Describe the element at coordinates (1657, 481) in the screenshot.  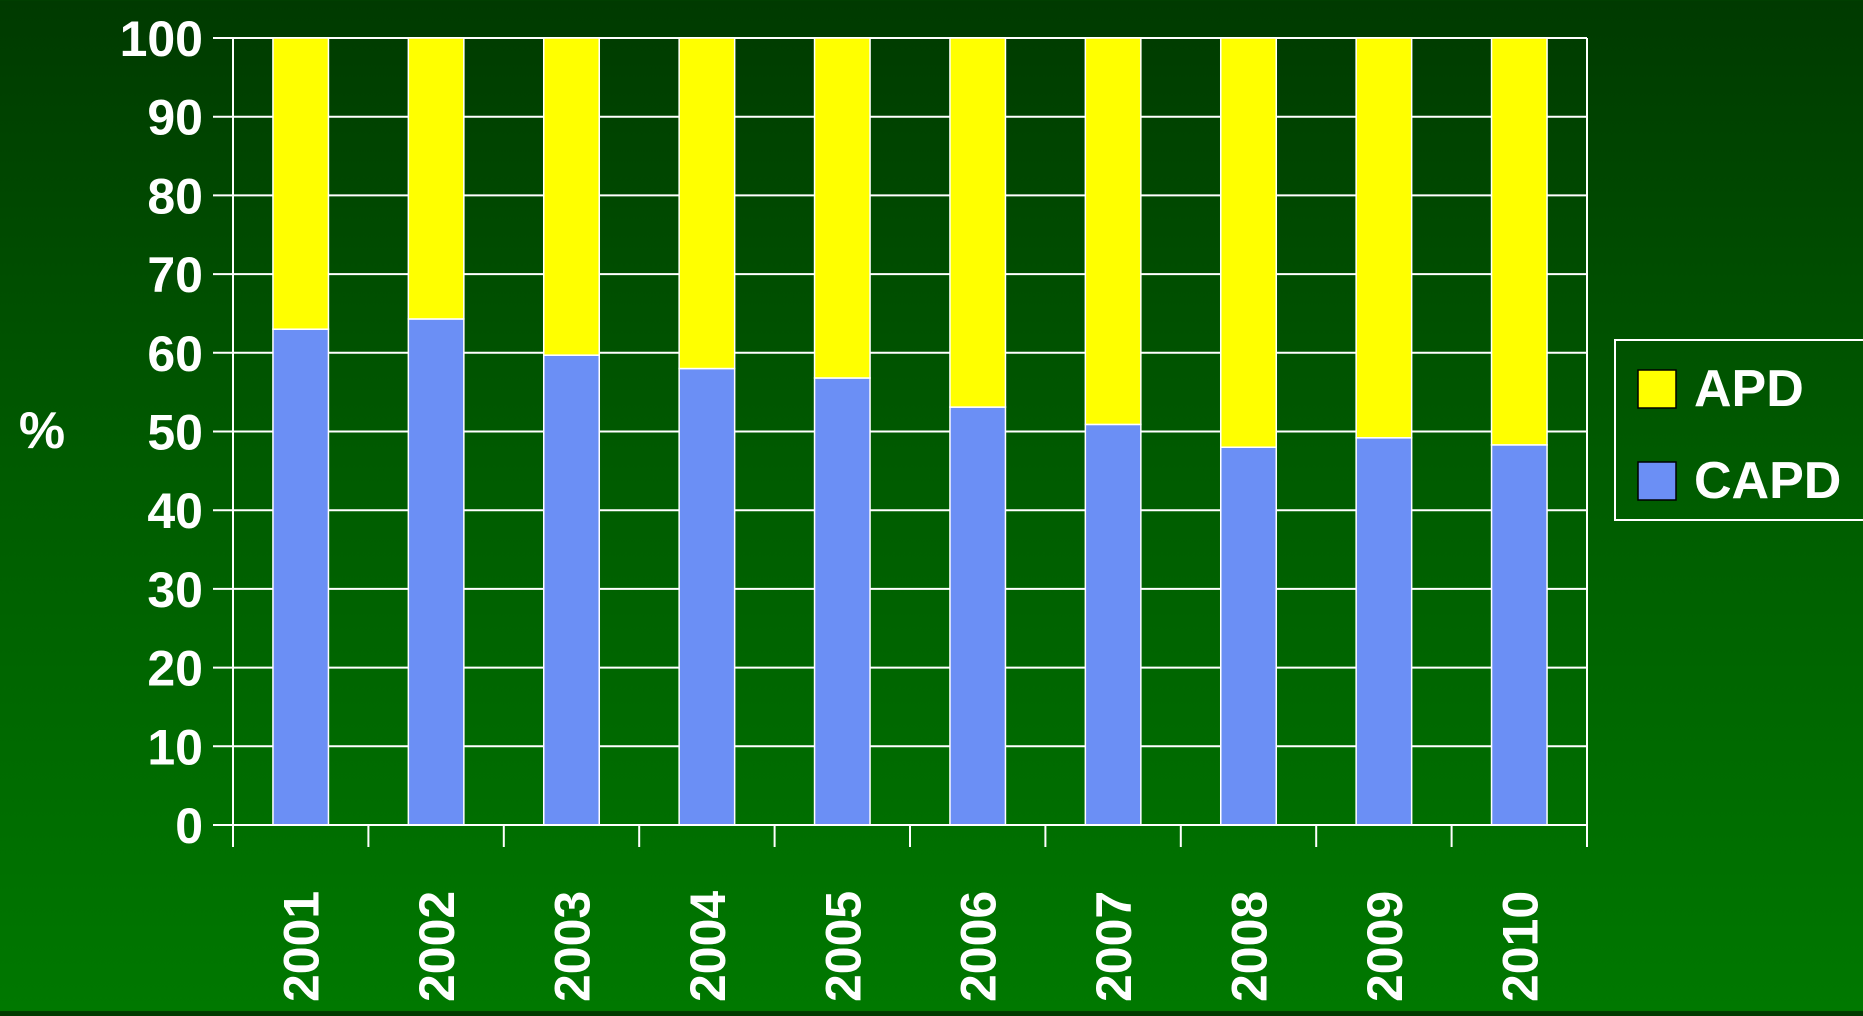
I see `legend-swatch-capd` at that location.